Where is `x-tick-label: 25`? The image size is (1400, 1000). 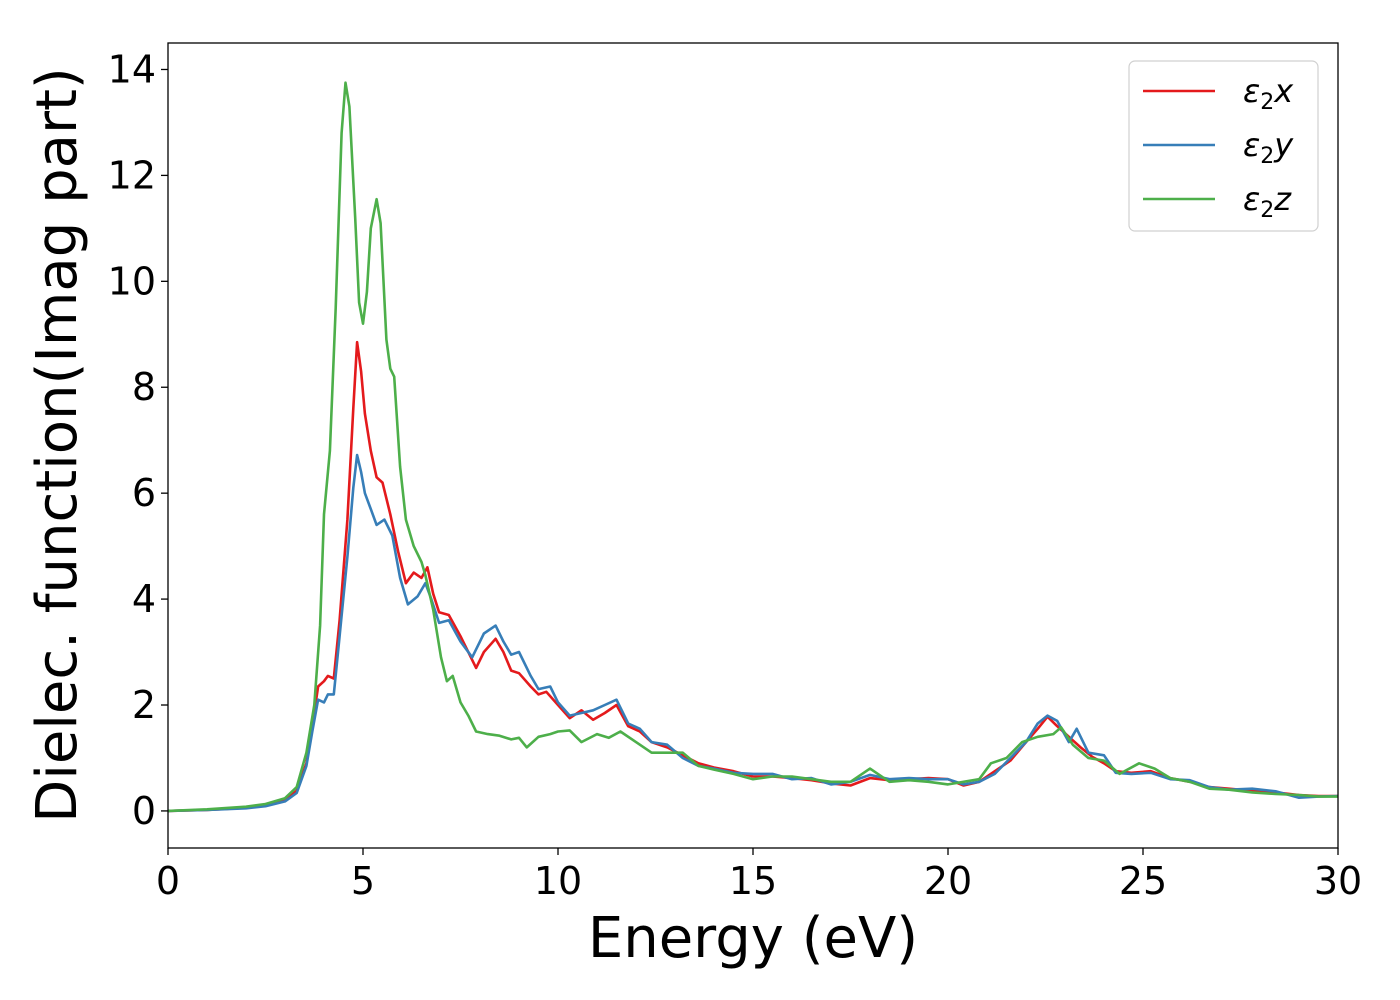 x-tick-label: 25 is located at coordinates (1143, 881).